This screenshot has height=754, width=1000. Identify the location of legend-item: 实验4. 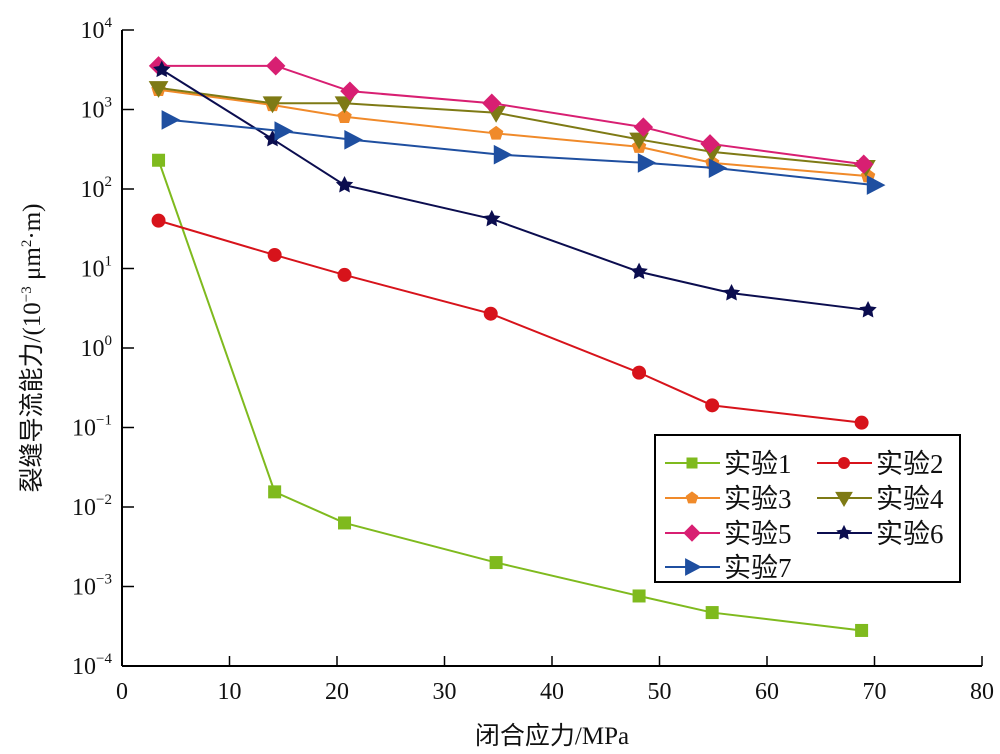
(880, 499).